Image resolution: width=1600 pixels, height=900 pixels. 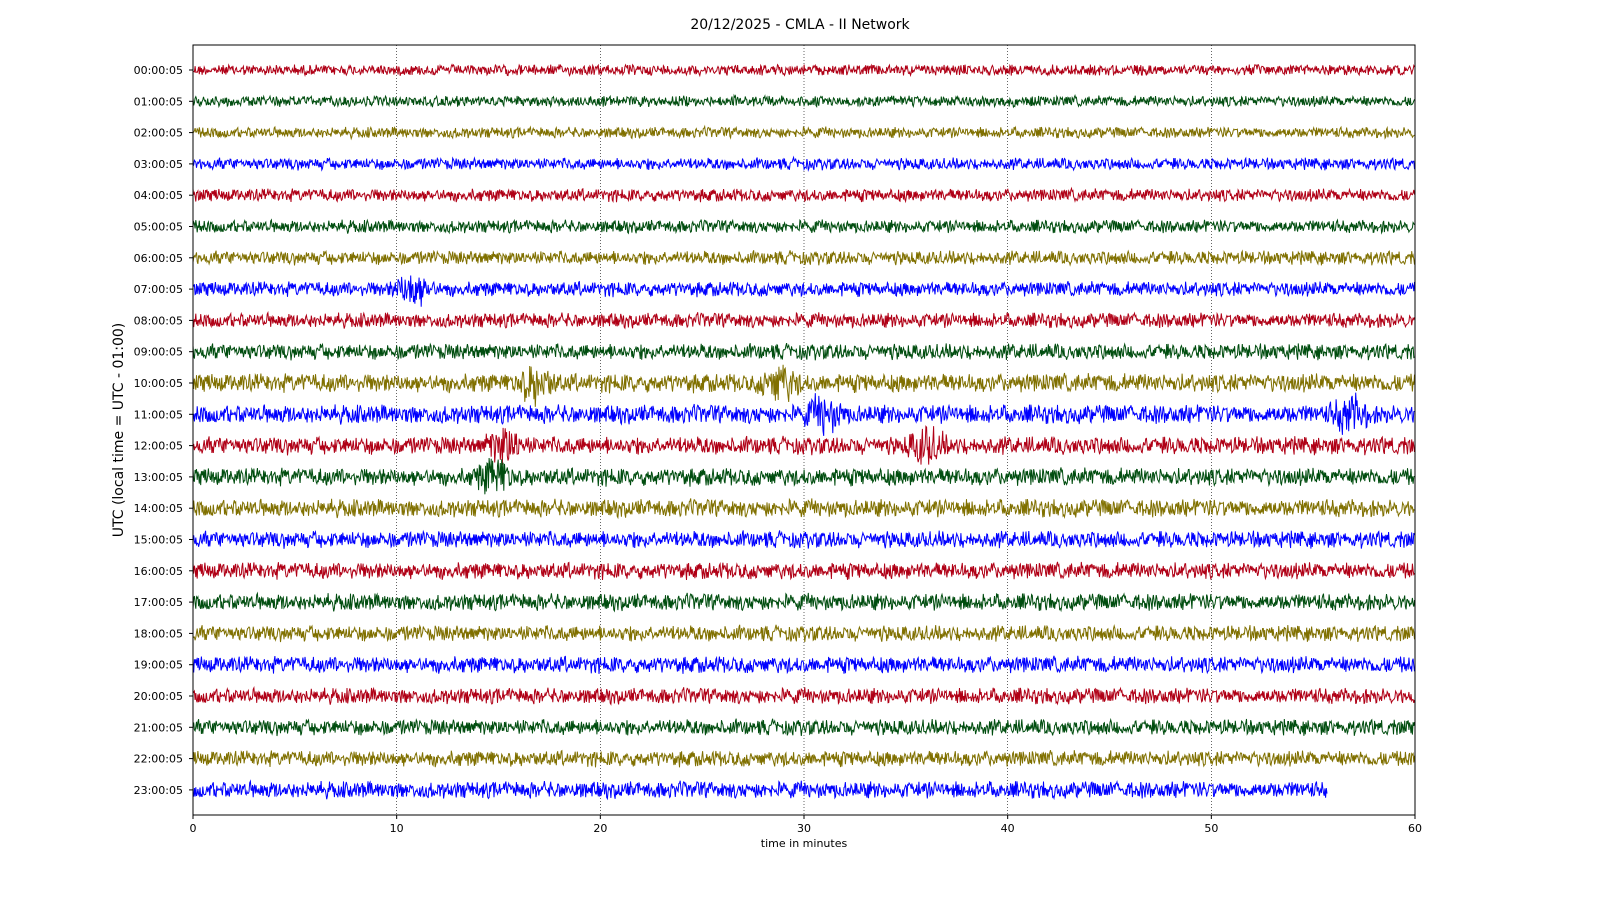 I want to click on y-tick-label: 21:00:05, so click(x=158, y=727).